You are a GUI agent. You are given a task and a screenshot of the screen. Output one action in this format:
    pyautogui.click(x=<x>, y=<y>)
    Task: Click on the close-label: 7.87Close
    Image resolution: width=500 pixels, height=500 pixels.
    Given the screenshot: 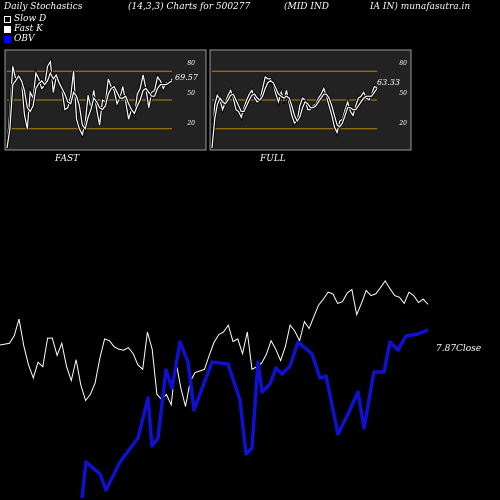 What is the action you would take?
    pyautogui.click(x=458, y=349)
    